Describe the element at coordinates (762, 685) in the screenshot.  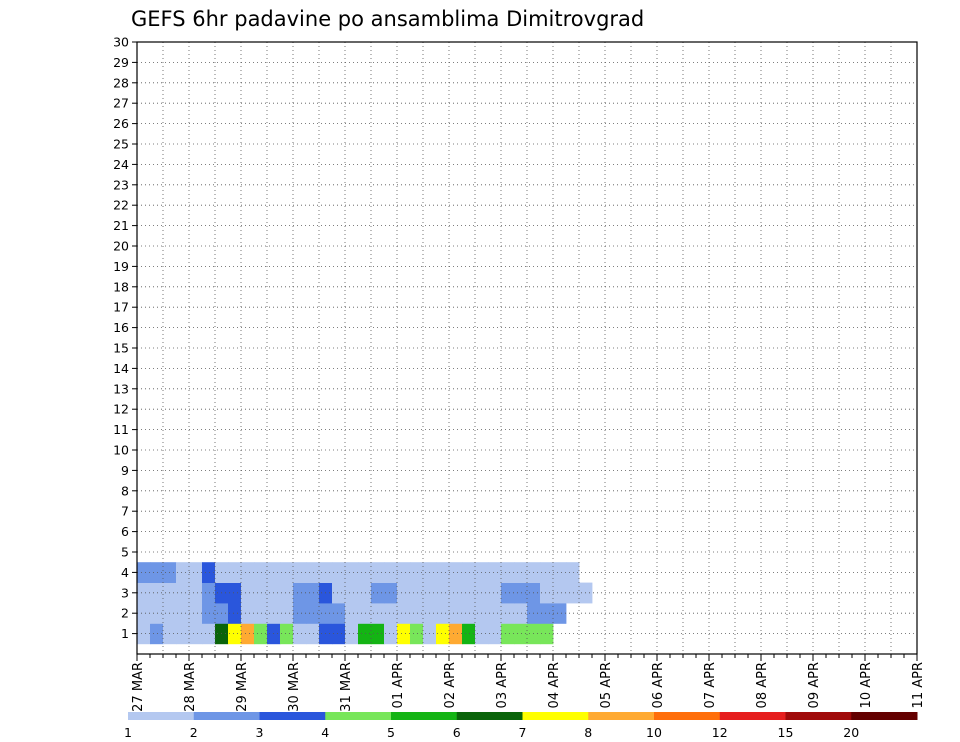
I see `x-date-label: 08 APR` at that location.